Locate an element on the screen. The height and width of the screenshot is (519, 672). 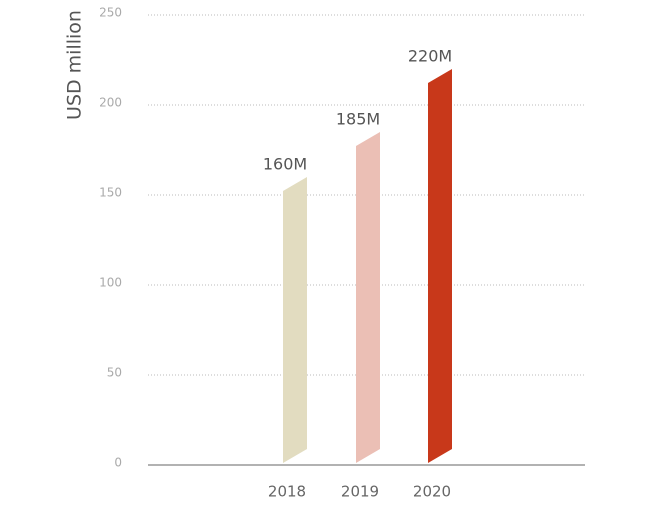
x-tick-label: 2018 is located at coordinates (287, 492).